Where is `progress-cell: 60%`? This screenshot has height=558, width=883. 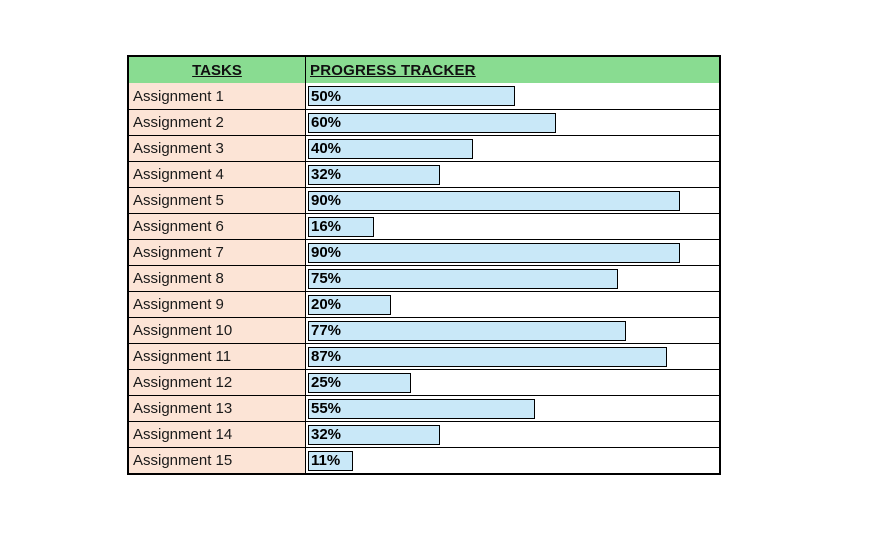 progress-cell: 60% is located at coordinates (512, 122).